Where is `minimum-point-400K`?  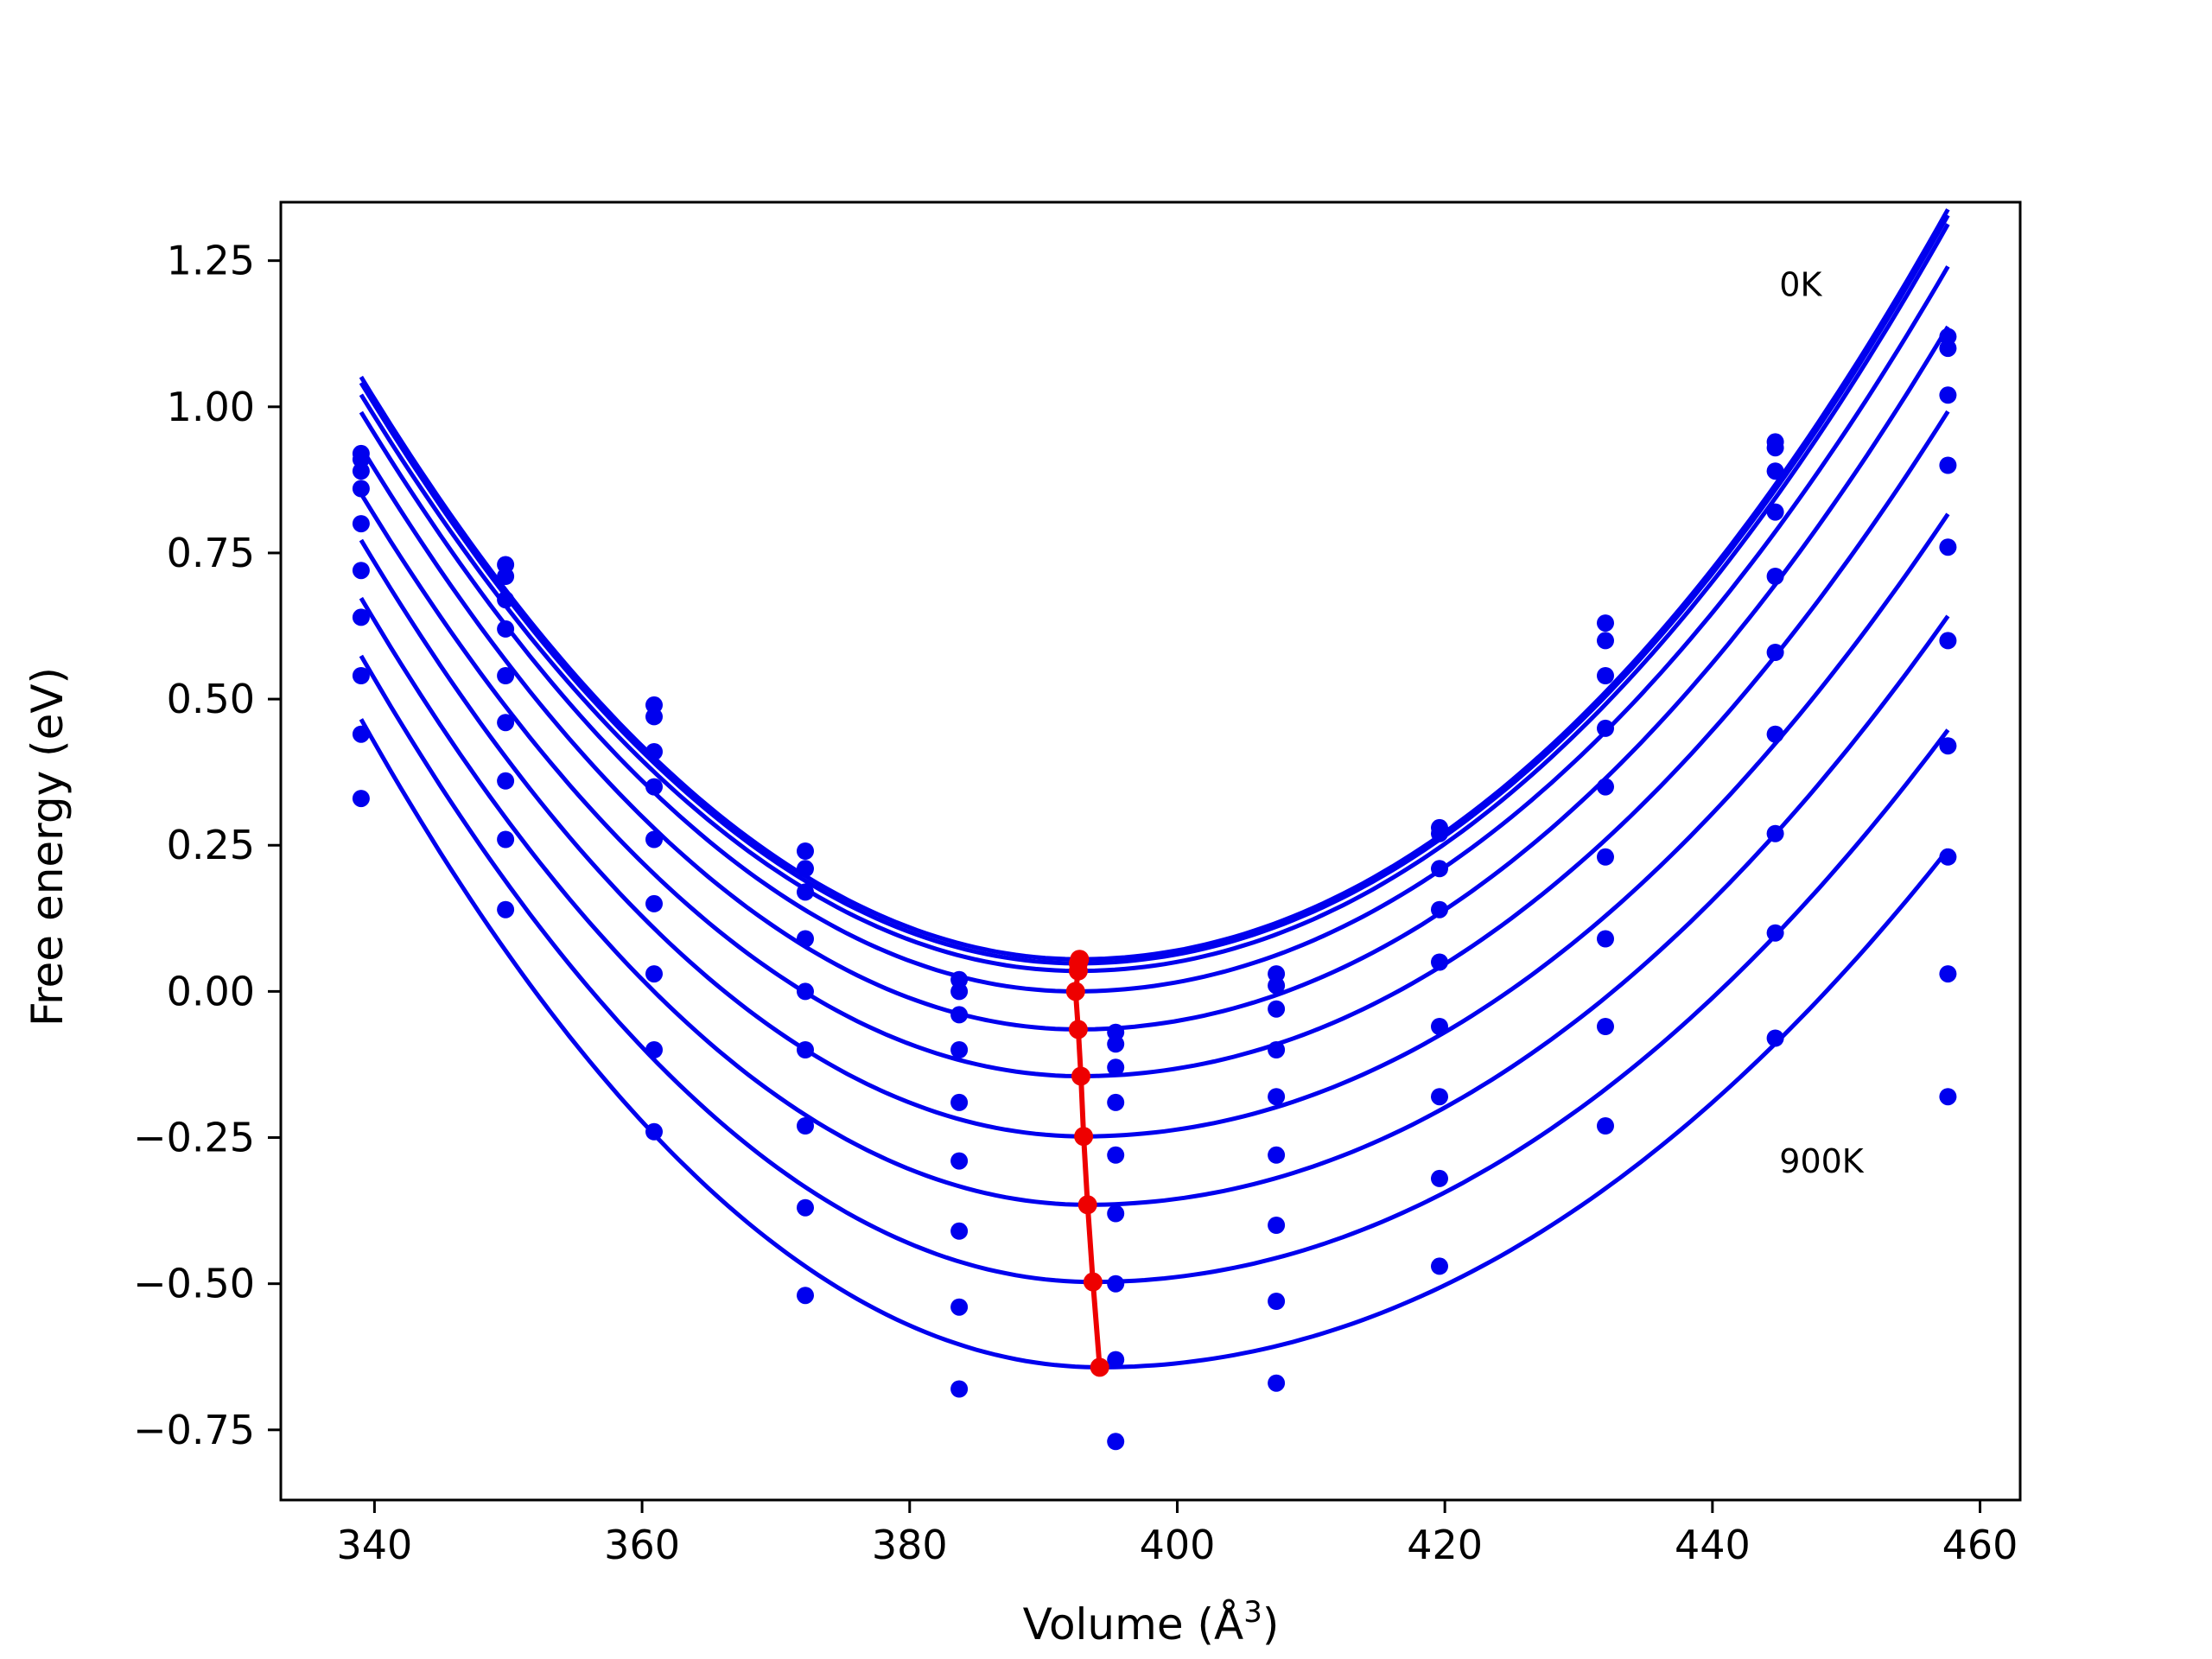 minimum-point-400K is located at coordinates (1078, 1029).